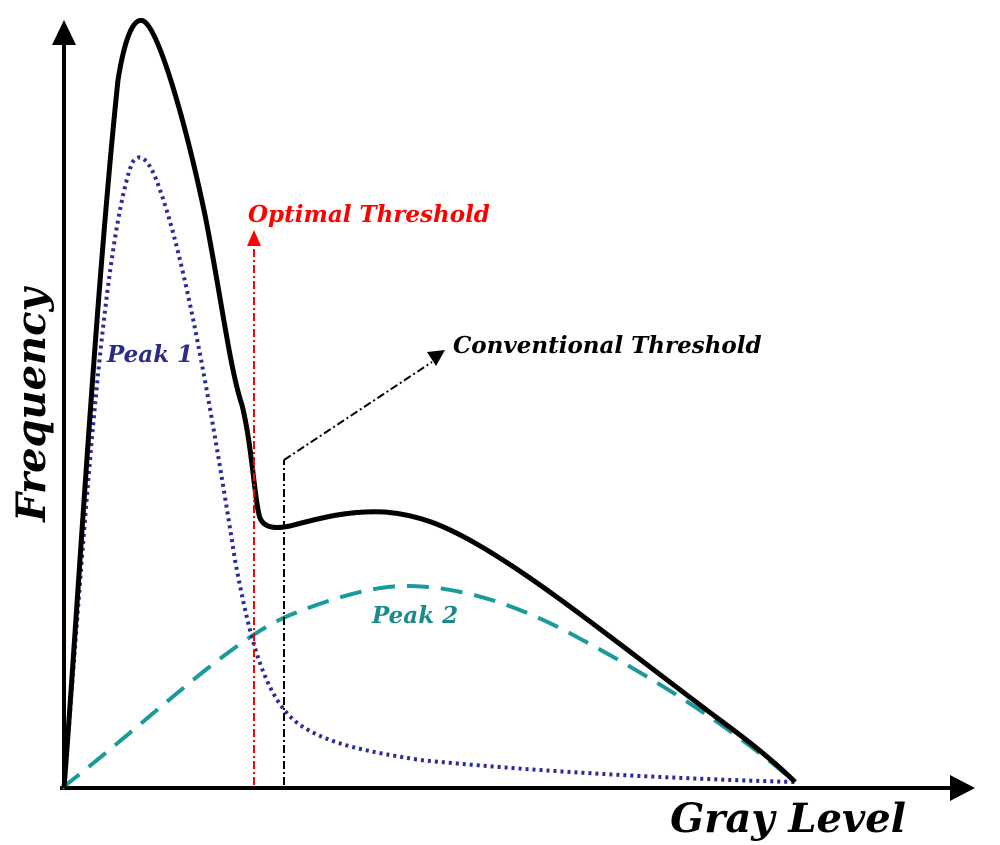  Describe the element at coordinates (31, 404) in the screenshot. I see `y-axis-label: Frequency` at that location.